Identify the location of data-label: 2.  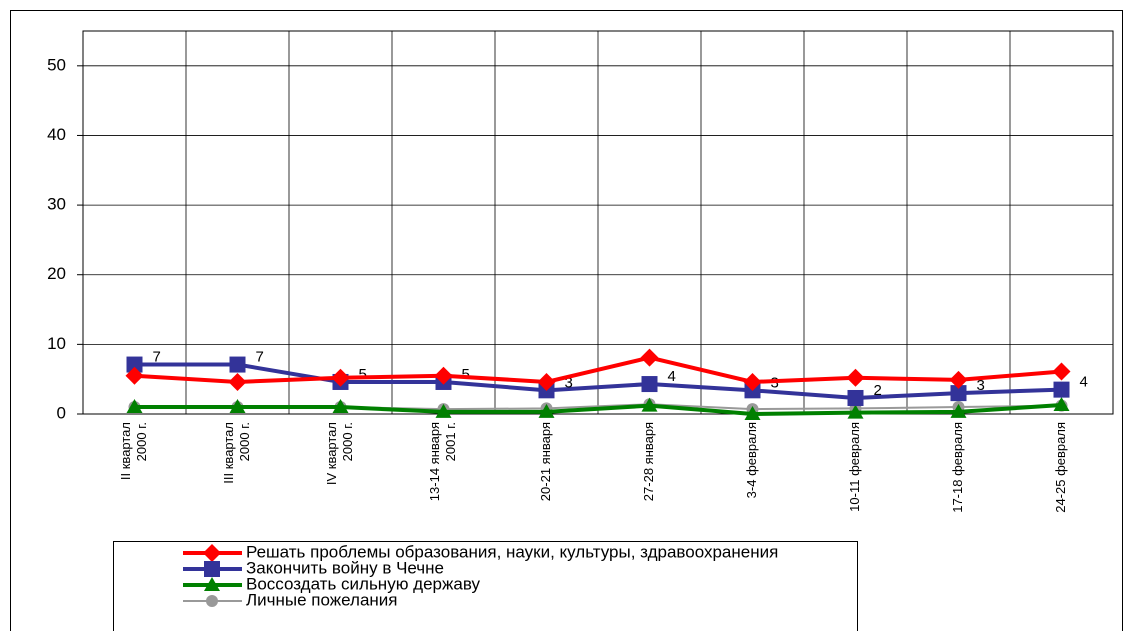
(878, 390).